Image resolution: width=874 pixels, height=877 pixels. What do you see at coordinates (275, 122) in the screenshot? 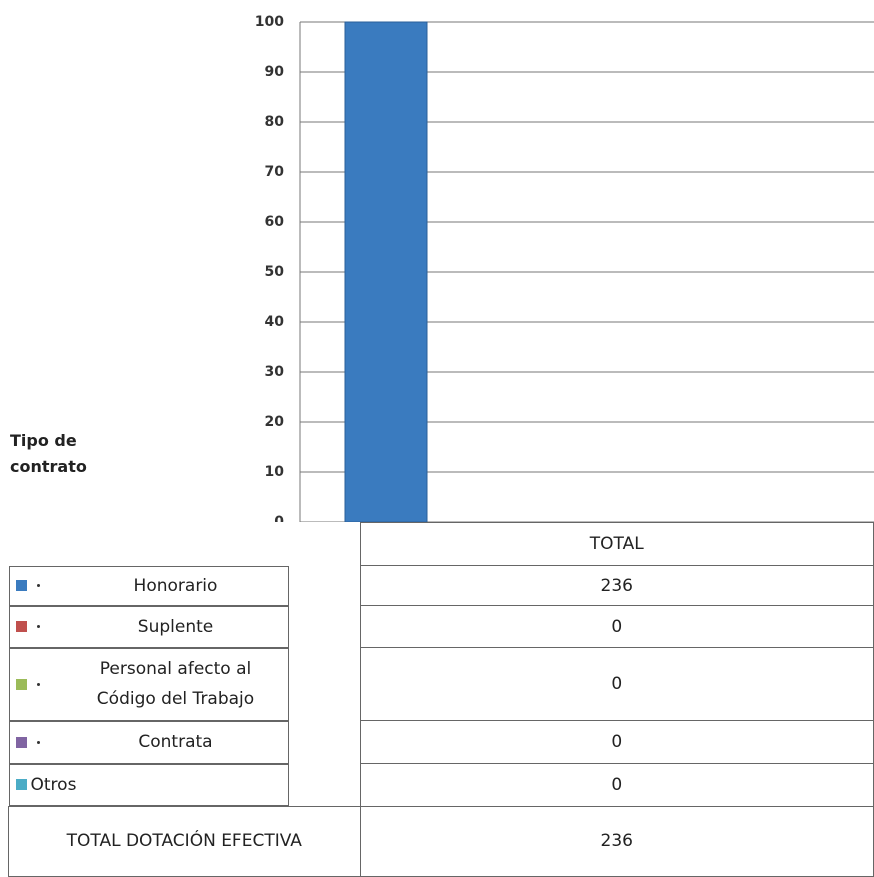
I see `y-tick-label: 80` at bounding box center [275, 122].